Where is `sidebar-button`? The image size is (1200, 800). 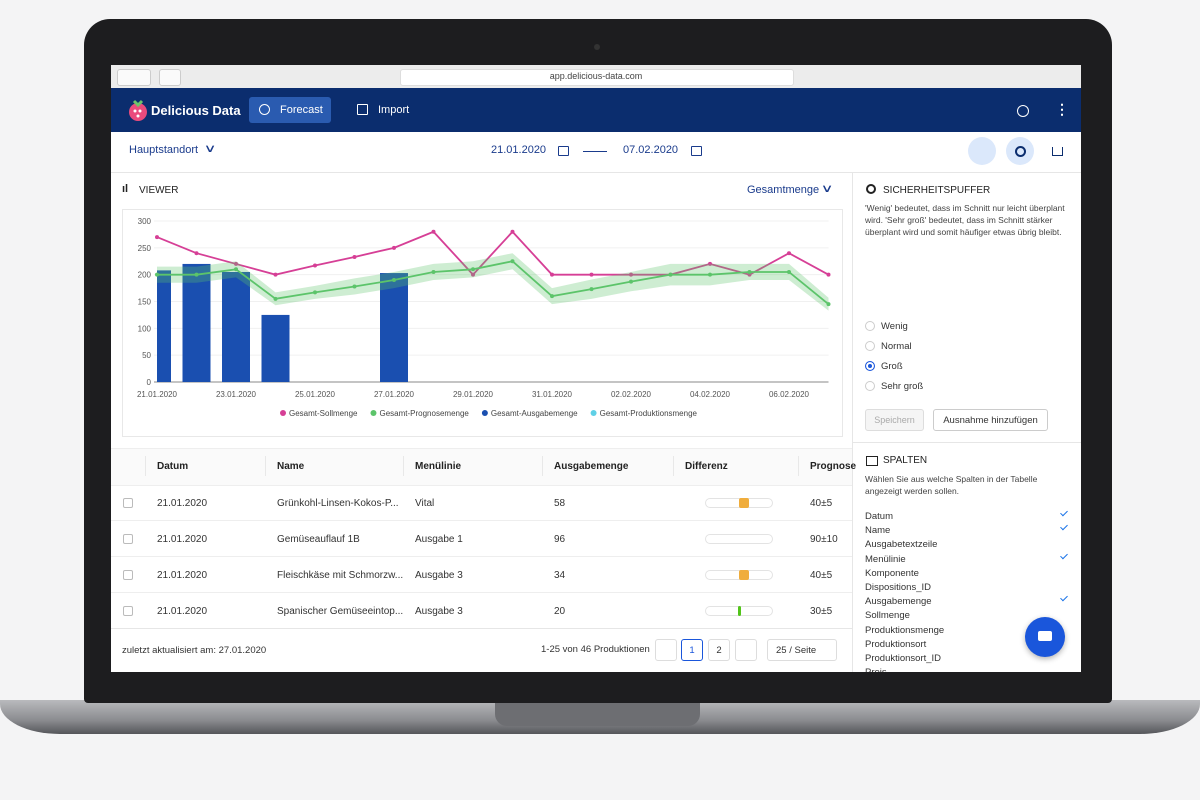 sidebar-button is located at coordinates (170, 77).